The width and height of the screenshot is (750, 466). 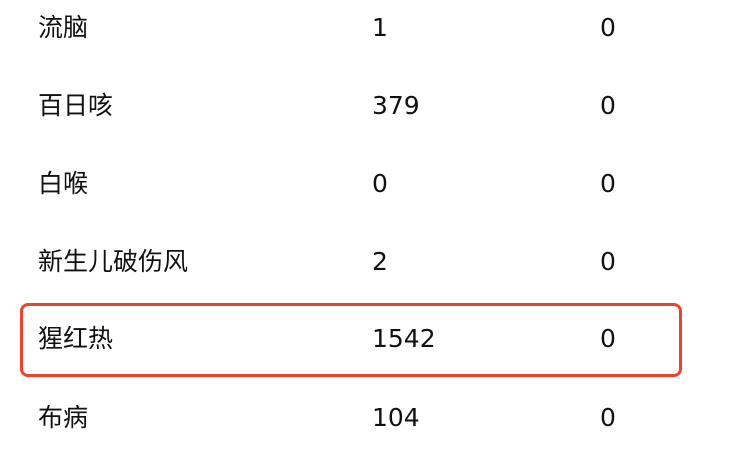 I want to click on case-count: 1542, so click(x=404, y=338).